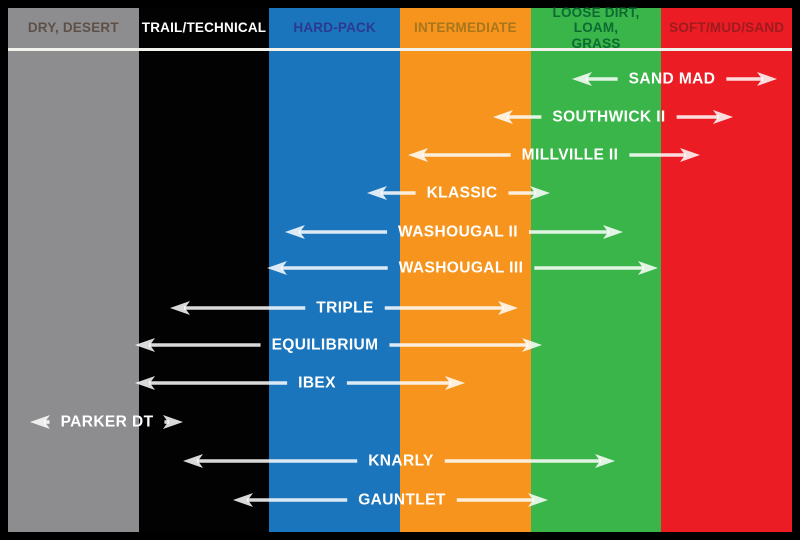  I want to click on column-header-dry-desert: DRY, DESERT, so click(73, 28).